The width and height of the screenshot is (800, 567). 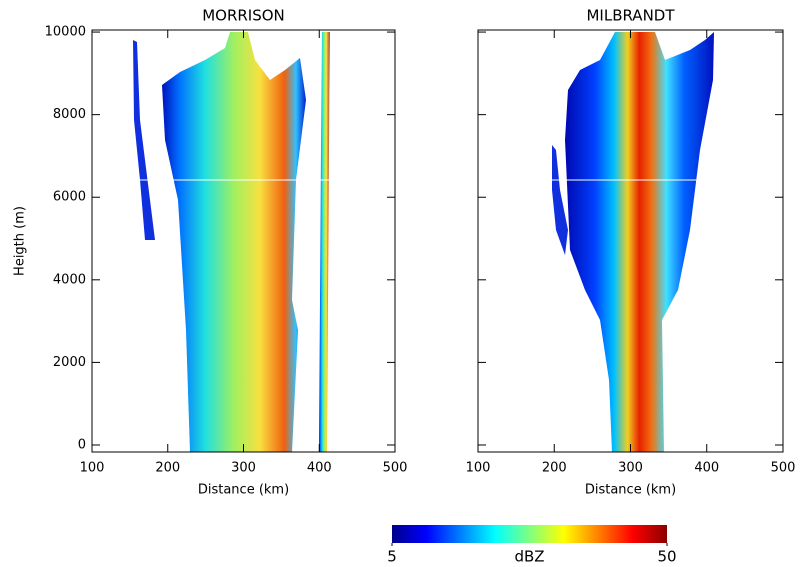 What do you see at coordinates (630, 16) in the screenshot?
I see `chart-title: MILBRANDT` at bounding box center [630, 16].